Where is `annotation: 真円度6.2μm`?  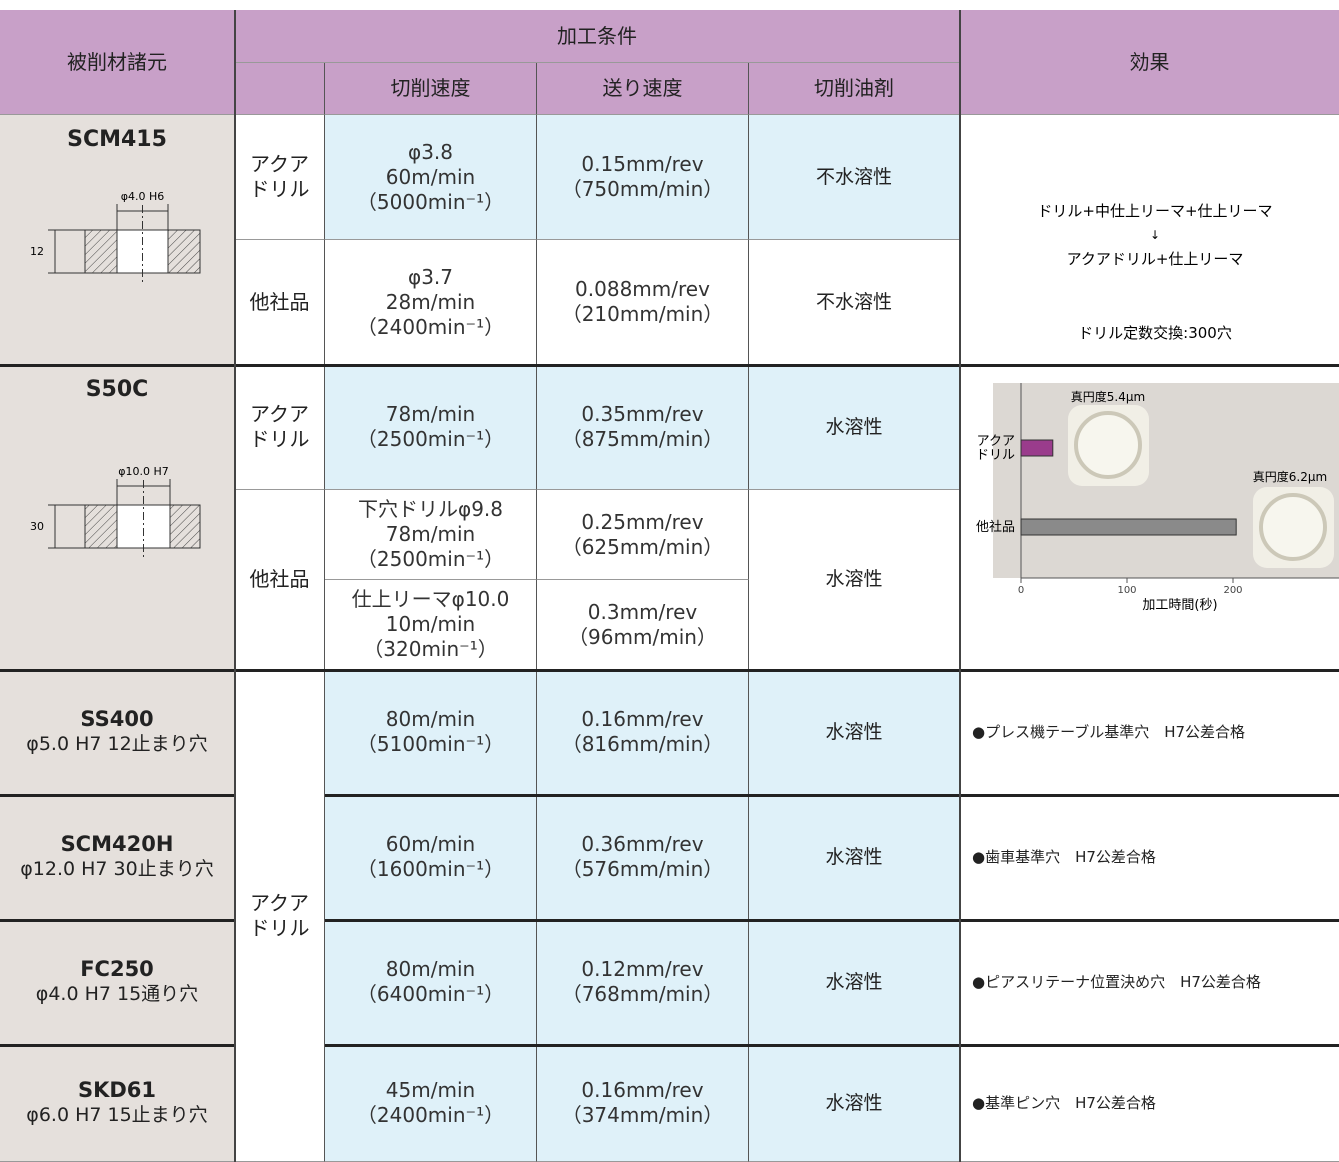 annotation: 真円度6.2μm is located at coordinates (1290, 476).